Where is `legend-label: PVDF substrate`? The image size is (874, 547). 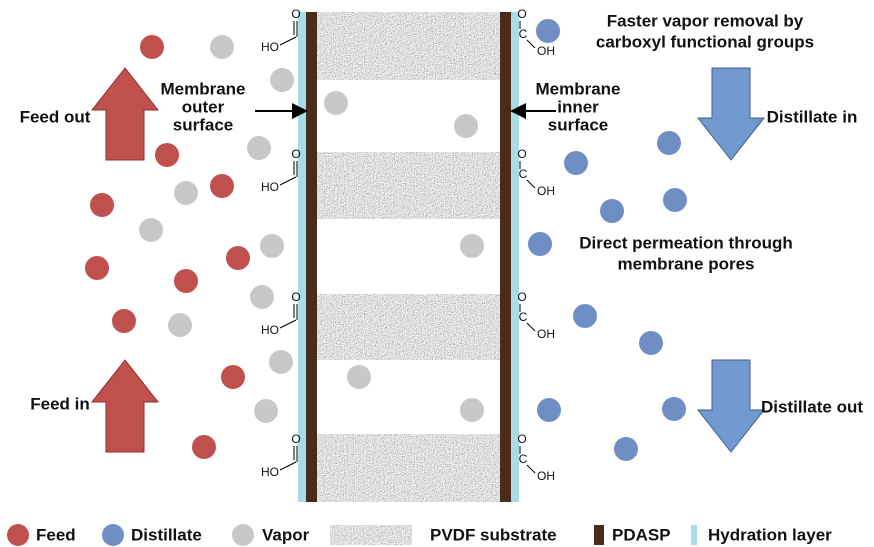
legend-label: PVDF substrate is located at coordinates (493, 534).